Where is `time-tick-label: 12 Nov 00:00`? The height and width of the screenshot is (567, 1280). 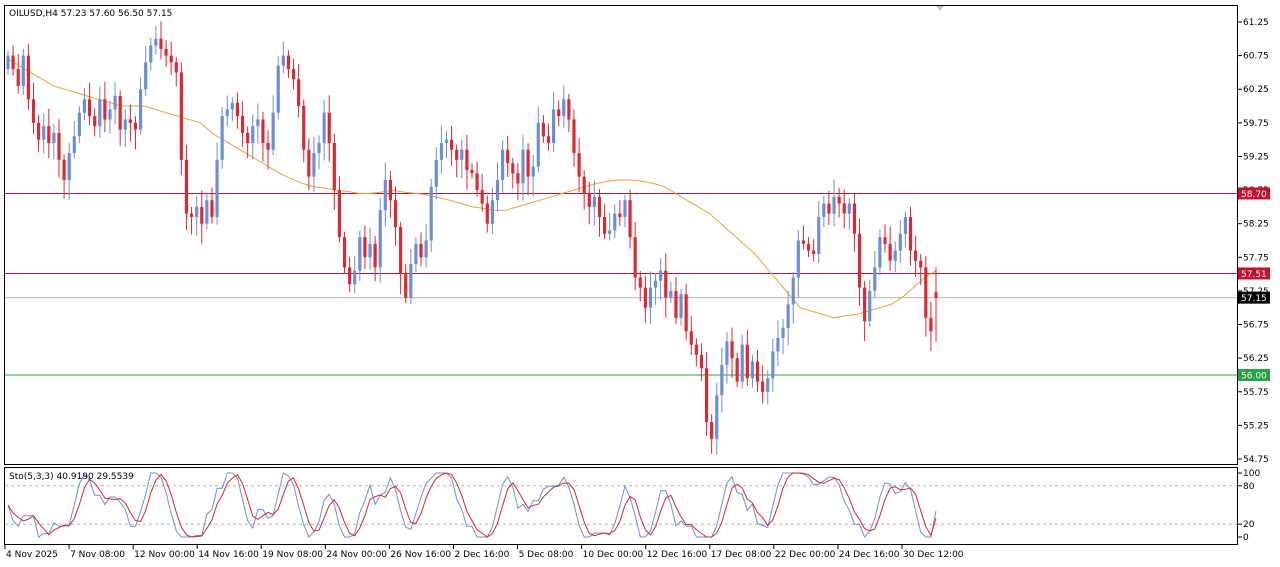 time-tick-label: 12 Nov 00:00 is located at coordinates (164, 555).